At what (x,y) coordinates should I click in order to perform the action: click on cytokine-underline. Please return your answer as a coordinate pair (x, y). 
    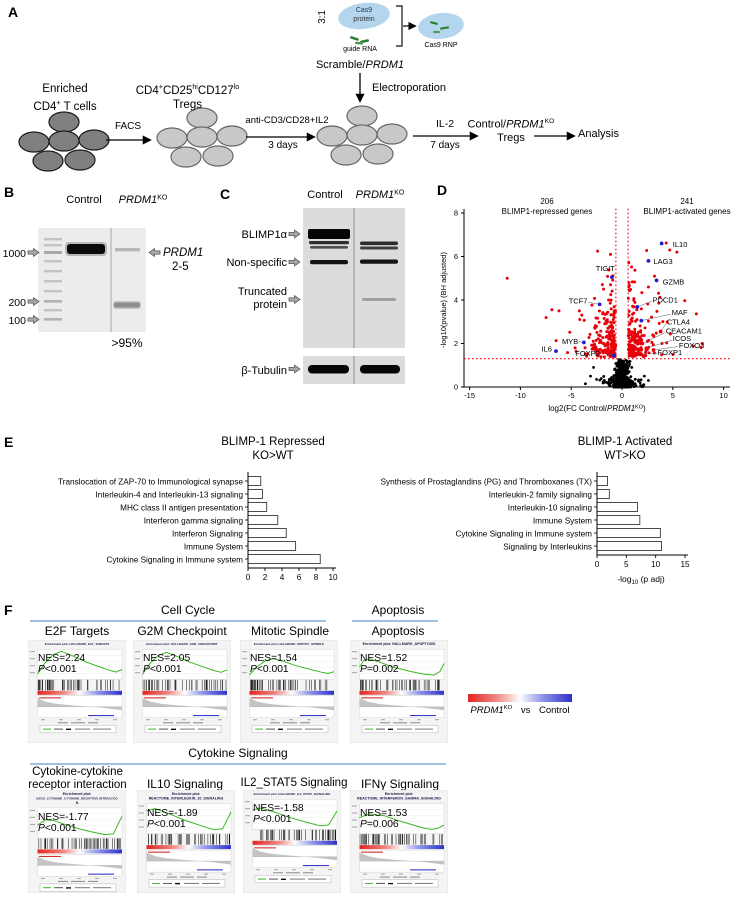
    Looking at the image, I should click on (238, 764).